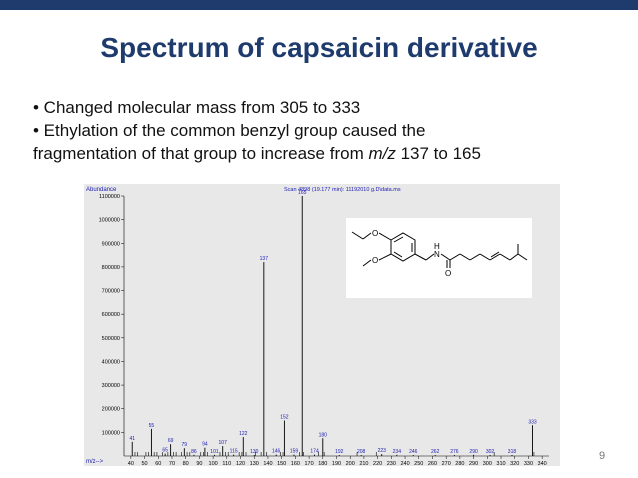 This screenshot has height=478, width=638. Describe the element at coordinates (111, 362) in the screenshot. I see `y-tick-label: 400000` at that location.